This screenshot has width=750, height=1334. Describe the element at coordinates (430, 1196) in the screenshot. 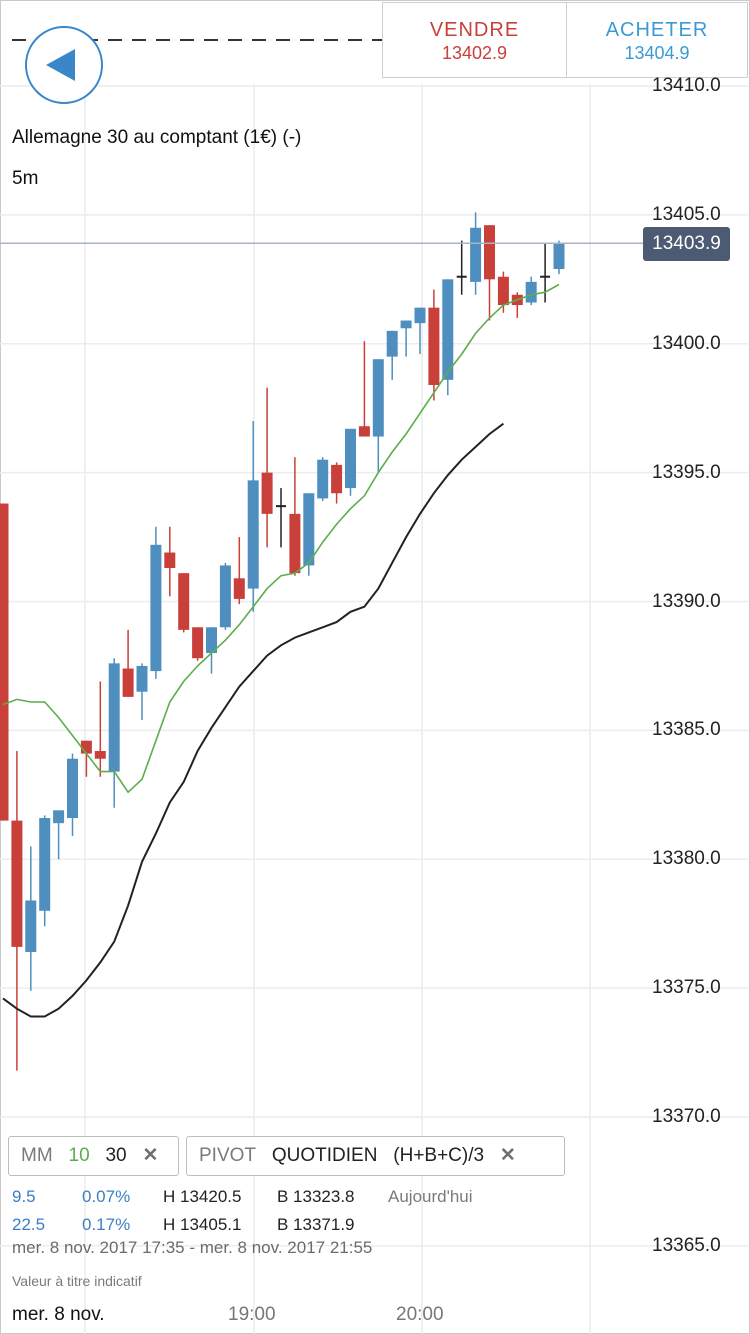

I see `info-row1-label: Aujourd'hui` at that location.